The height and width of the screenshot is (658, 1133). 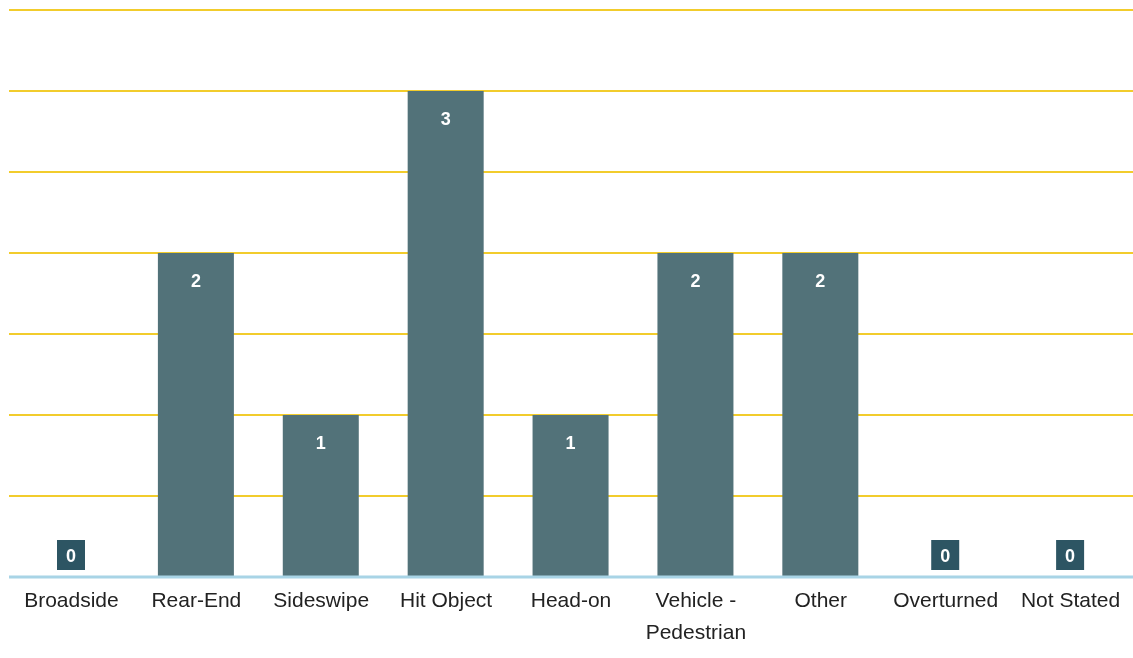 What do you see at coordinates (321, 599) in the screenshot?
I see `x-tick-label: Sideswipe` at bounding box center [321, 599].